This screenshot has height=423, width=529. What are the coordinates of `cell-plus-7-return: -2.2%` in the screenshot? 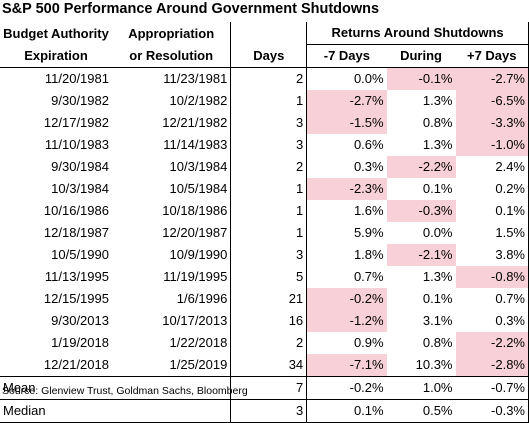 It's located at (492, 343).